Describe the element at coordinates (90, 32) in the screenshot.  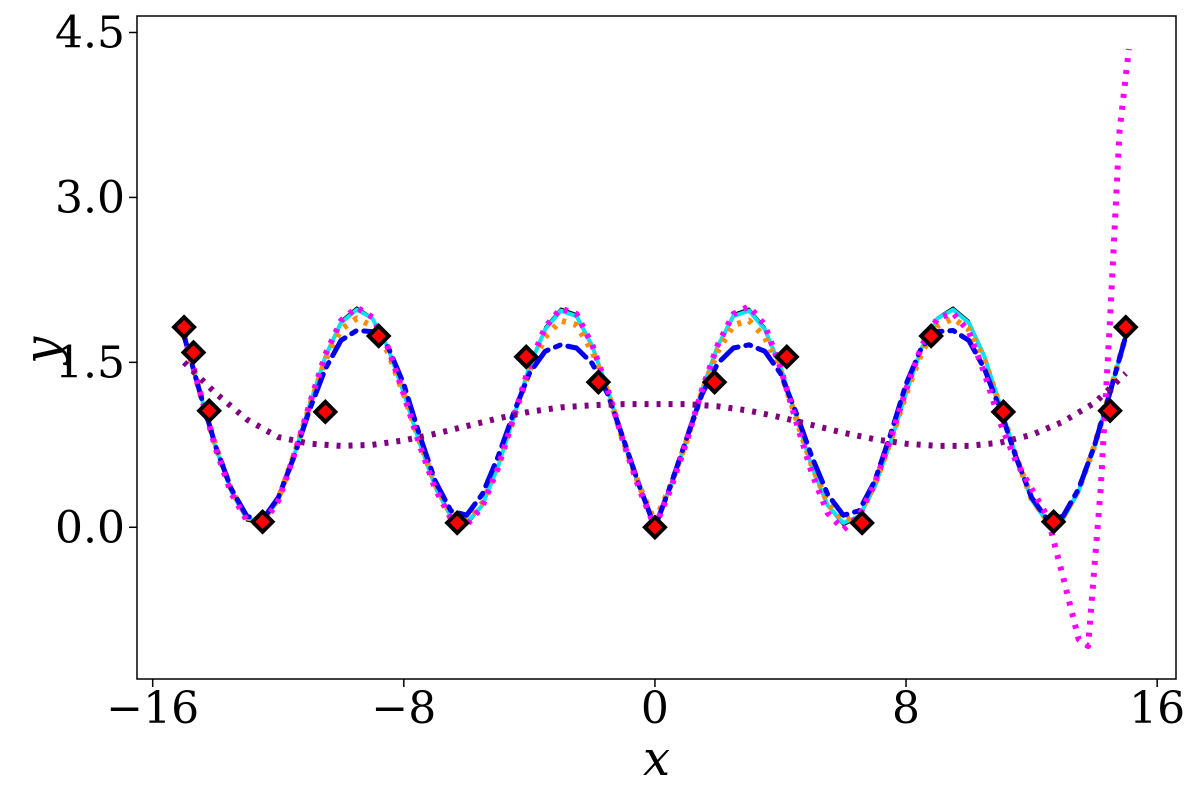
I see `y-tick-label: 4.5` at that location.